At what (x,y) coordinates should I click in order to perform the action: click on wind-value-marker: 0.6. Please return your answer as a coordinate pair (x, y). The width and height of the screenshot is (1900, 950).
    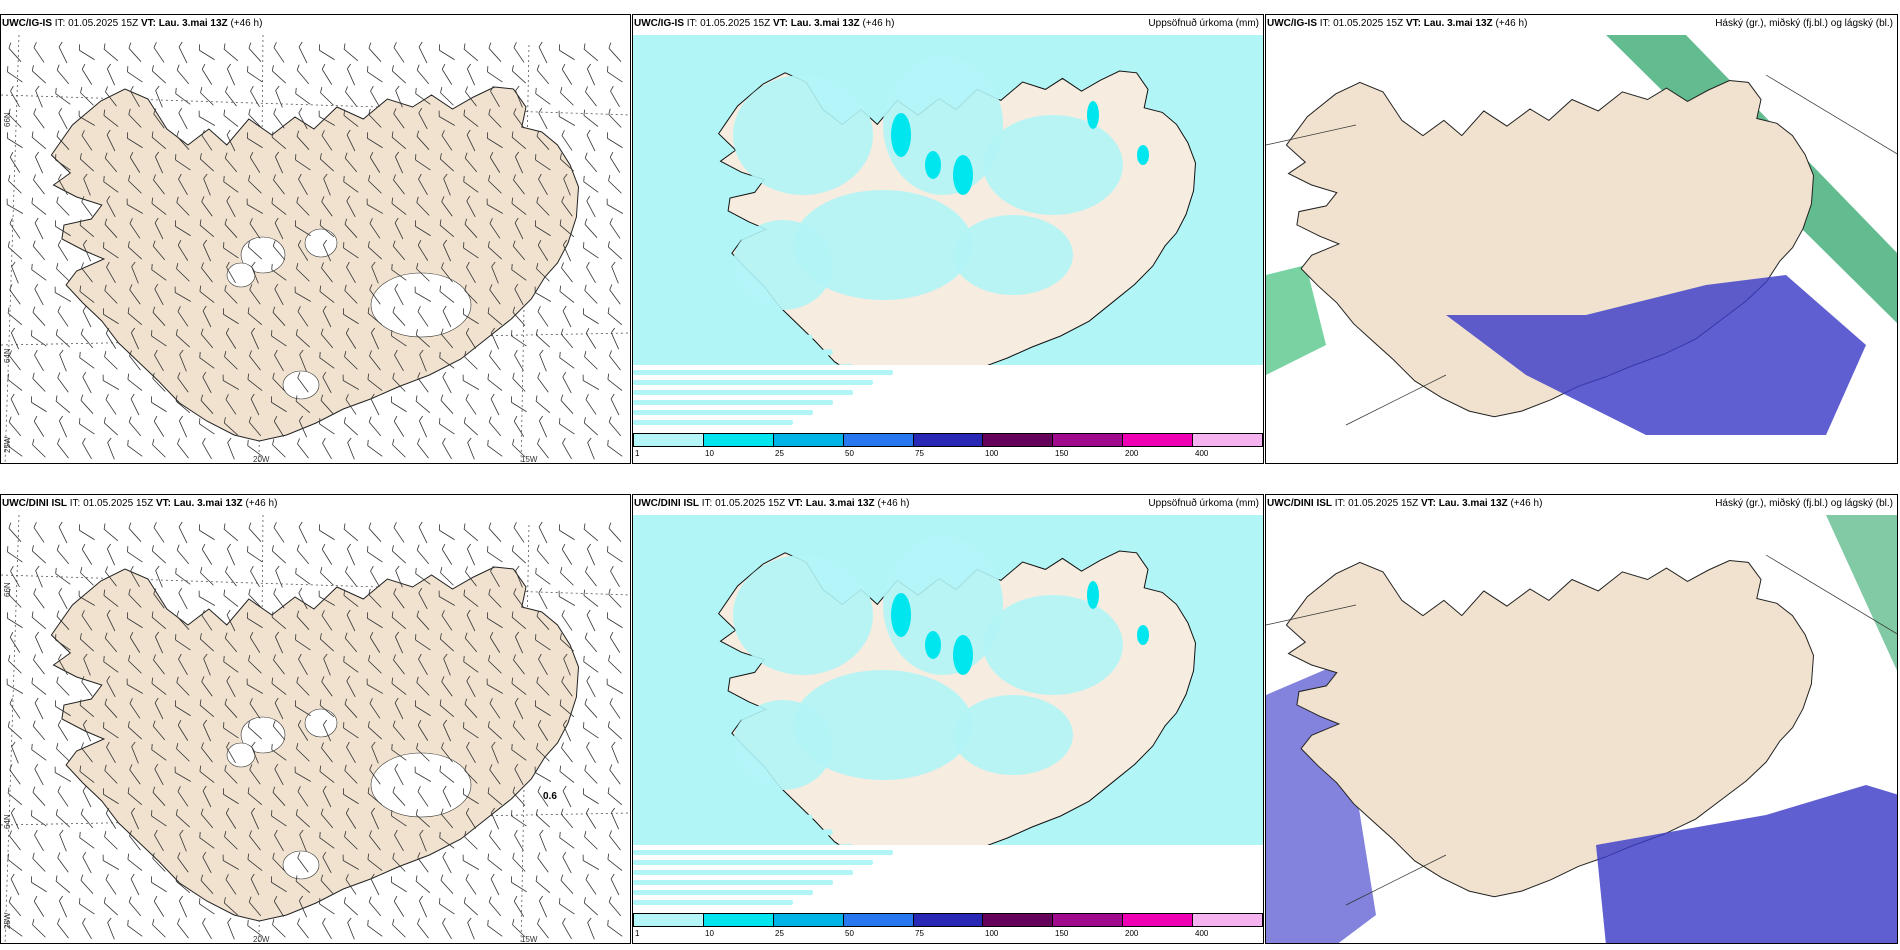
    Looking at the image, I should click on (550, 796).